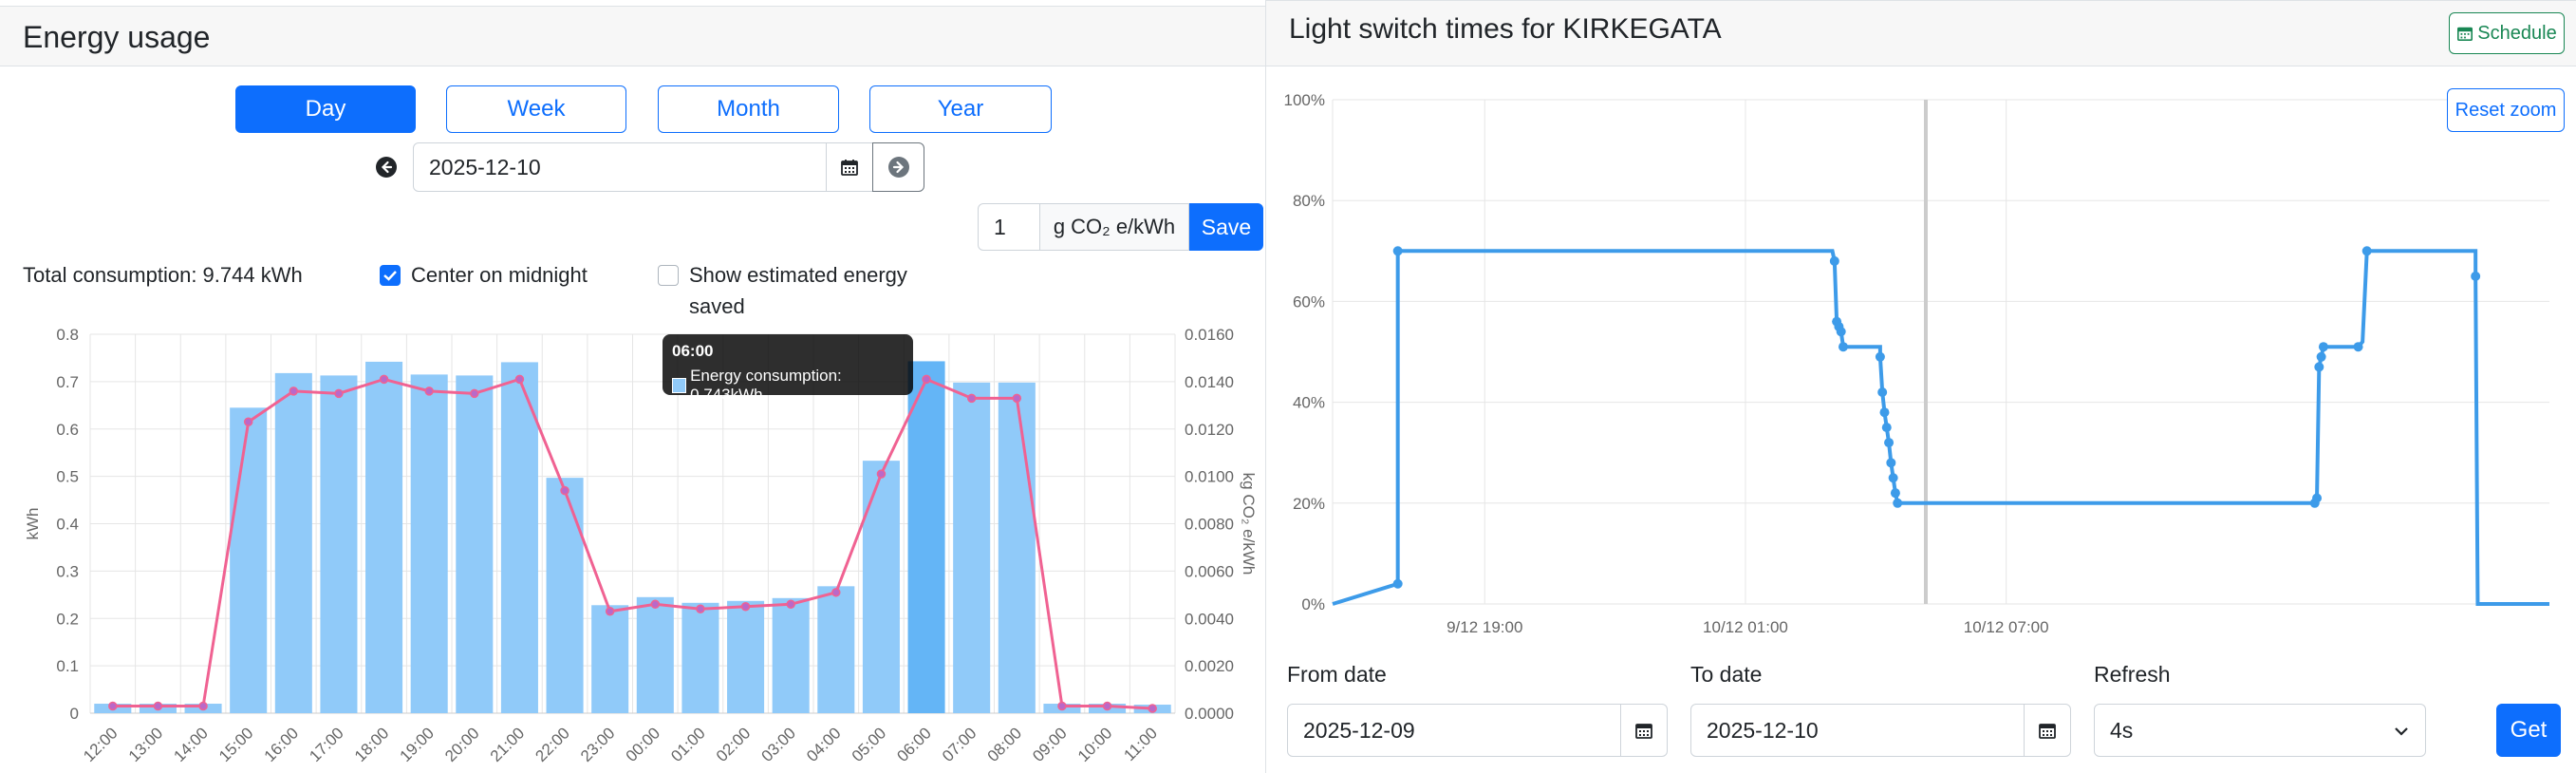  Describe the element at coordinates (67, 571) in the screenshot. I see `y-tick-label: 0.3` at that location.